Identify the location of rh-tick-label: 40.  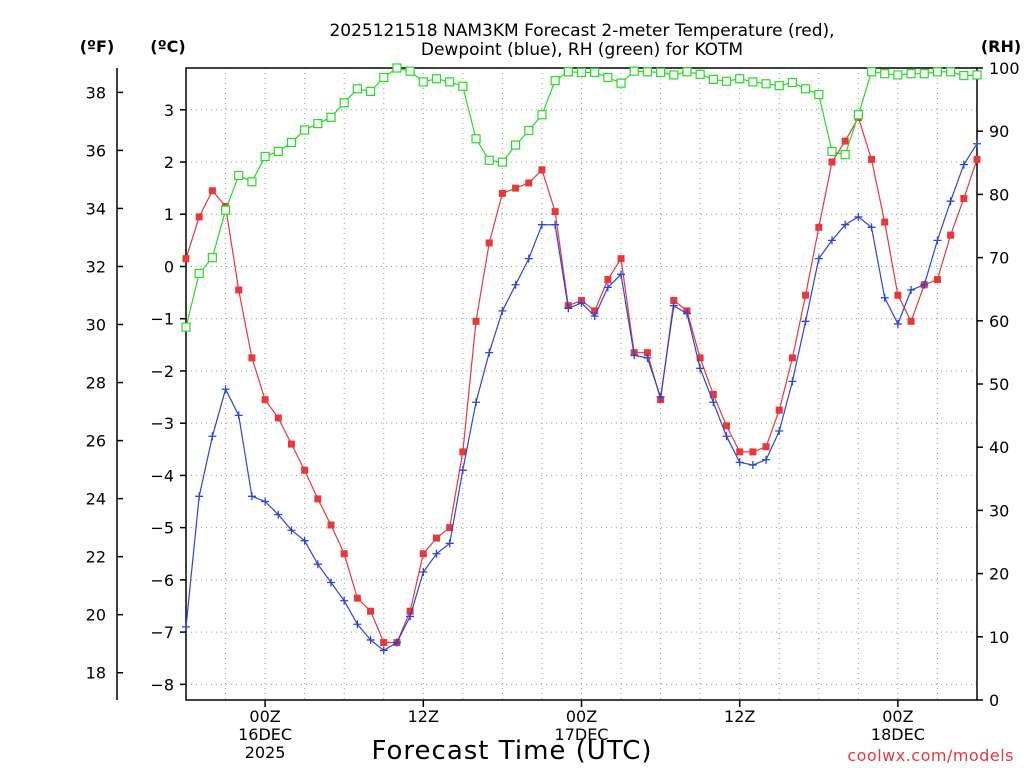
(999, 447).